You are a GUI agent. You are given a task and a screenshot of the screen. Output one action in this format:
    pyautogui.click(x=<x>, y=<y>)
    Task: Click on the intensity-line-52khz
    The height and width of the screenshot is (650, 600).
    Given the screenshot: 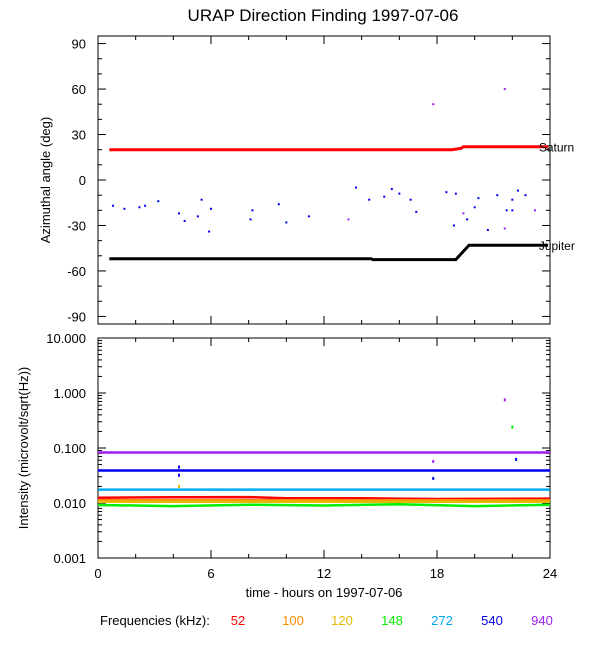 What is the action you would take?
    pyautogui.click(x=324, y=498)
    